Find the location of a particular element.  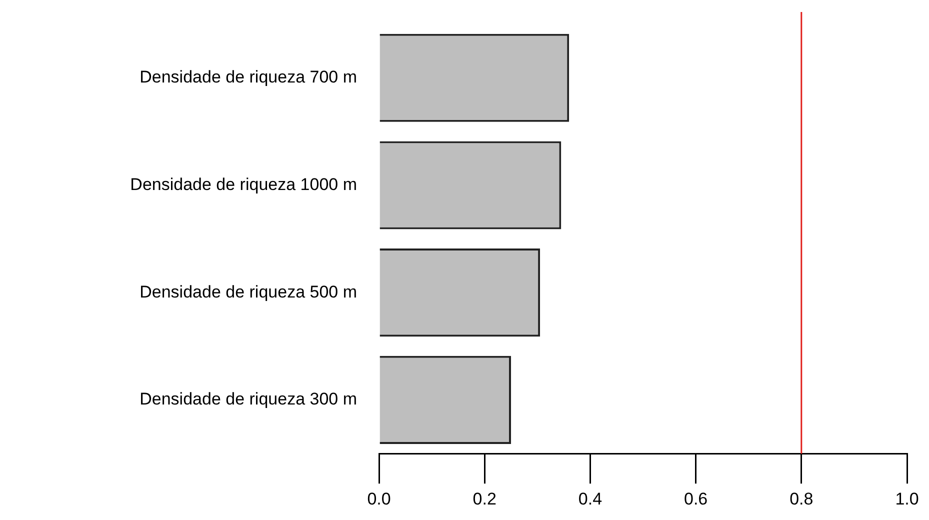

y-tick-label: Densidade de riqueza 1000 m is located at coordinates (243, 184).